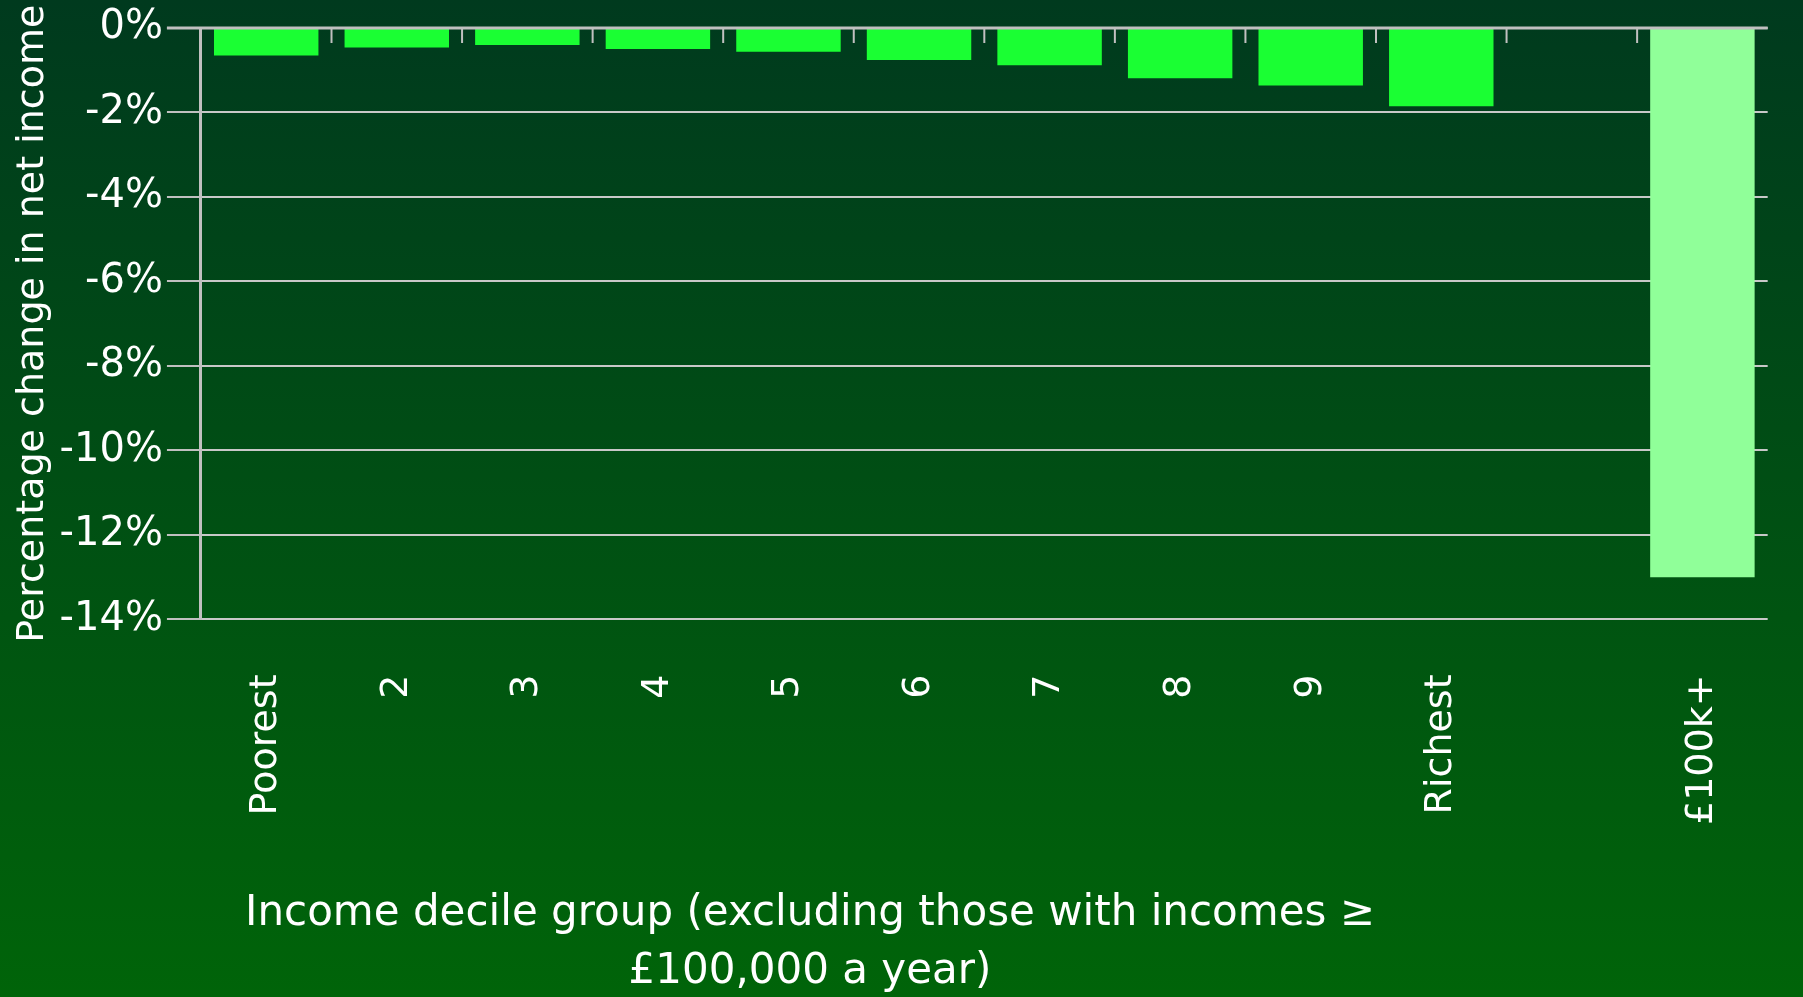 The image size is (1803, 997). What do you see at coordinates (810, 940) in the screenshot?
I see `x-axis-title: Income decile group (excluding those with incomes ≥ £100,000 a year)` at bounding box center [810, 940].